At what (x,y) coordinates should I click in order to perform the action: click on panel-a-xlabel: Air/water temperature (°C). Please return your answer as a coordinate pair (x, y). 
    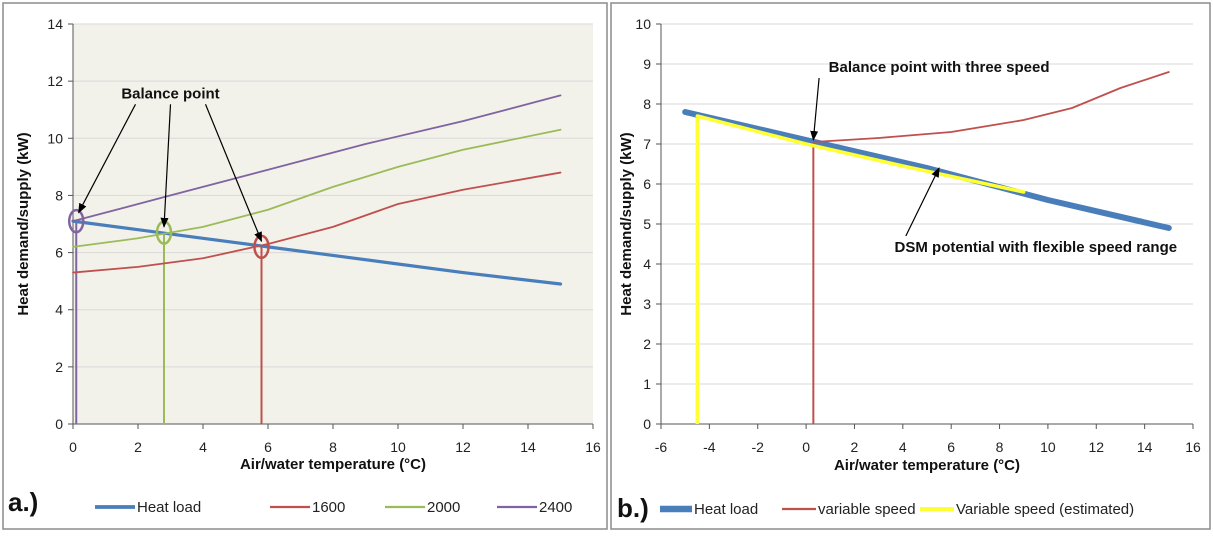
    Looking at the image, I should click on (333, 464).